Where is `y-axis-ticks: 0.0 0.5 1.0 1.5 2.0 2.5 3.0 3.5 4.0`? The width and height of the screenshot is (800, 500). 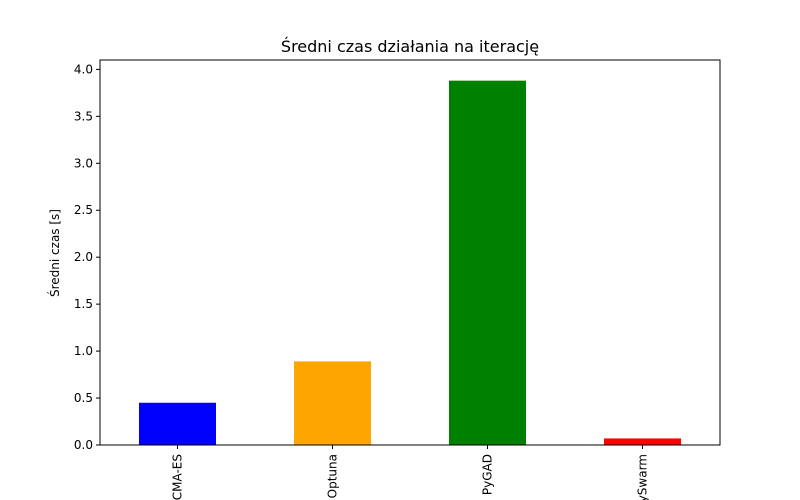
y-axis-ticks: 0.0 0.5 1.0 1.5 2.0 2.5 3.0 3.5 4.0 is located at coordinates (87, 257).